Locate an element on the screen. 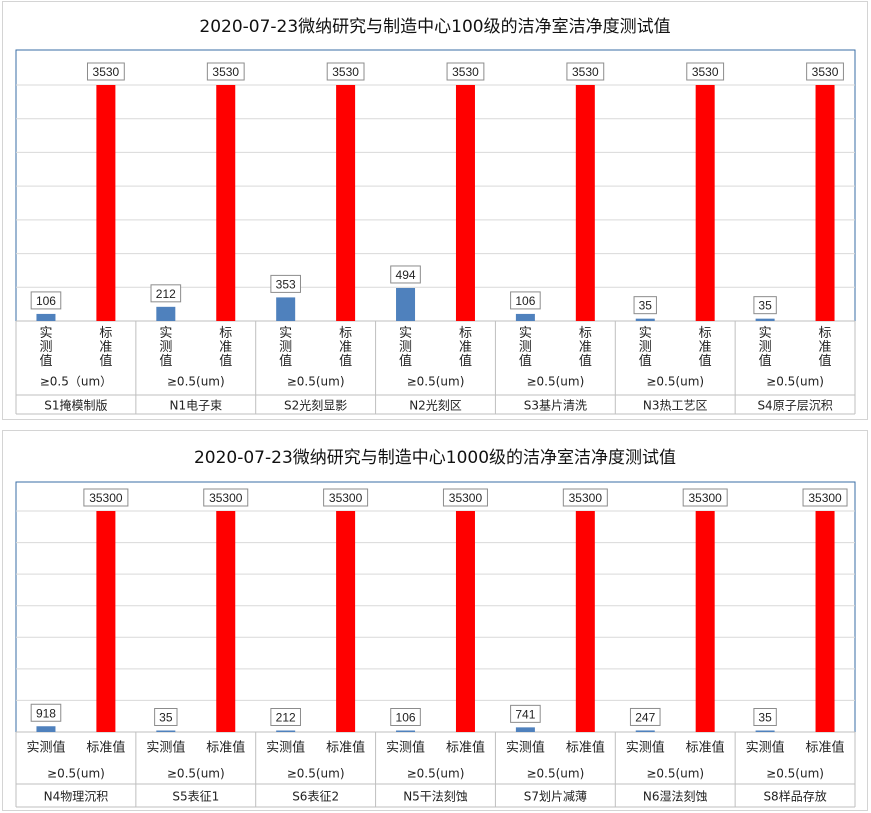  chart-title: 2020-07-23微纳研究与制造中心100级的洁净室洁净度测试值 is located at coordinates (435, 27).